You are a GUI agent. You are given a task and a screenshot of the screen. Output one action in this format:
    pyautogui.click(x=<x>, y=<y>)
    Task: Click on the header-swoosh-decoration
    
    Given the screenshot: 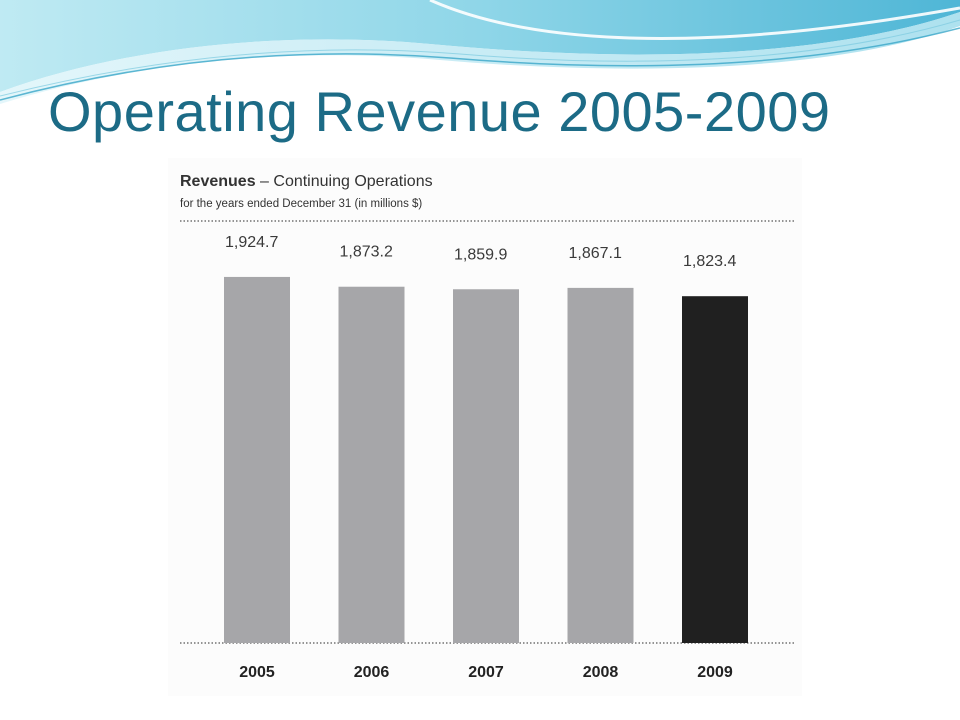 What is the action you would take?
    pyautogui.click(x=480, y=52)
    